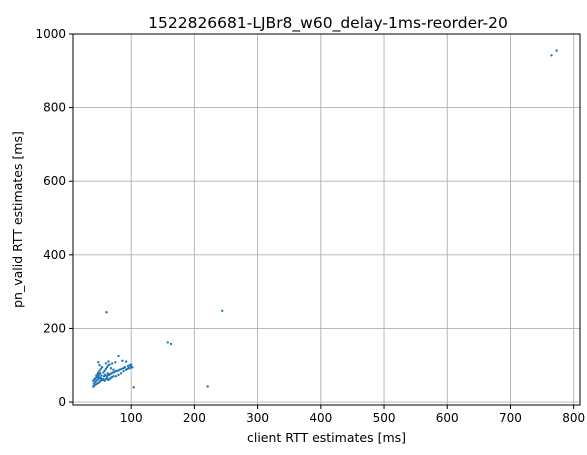  What do you see at coordinates (54, 108) in the screenshot?
I see `y-tick-label: 800` at bounding box center [54, 108].